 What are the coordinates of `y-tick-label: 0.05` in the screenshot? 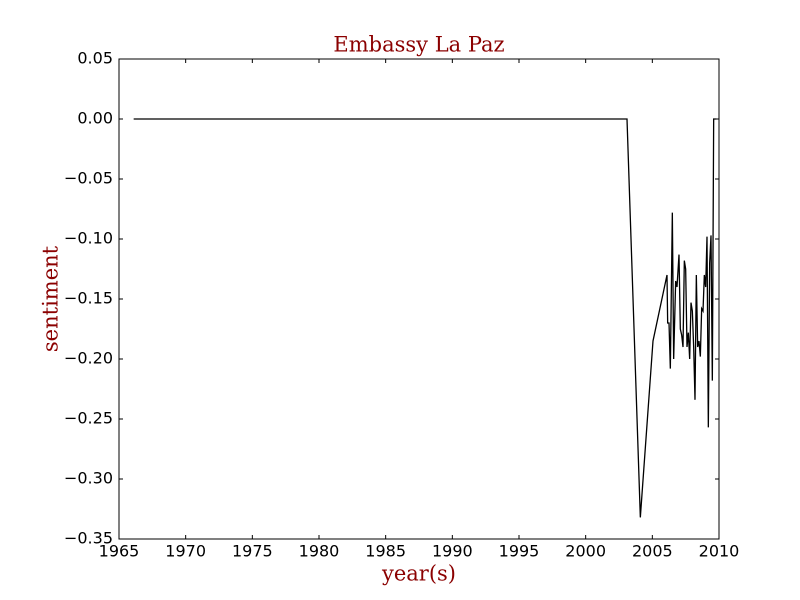 It's located at (95, 58).